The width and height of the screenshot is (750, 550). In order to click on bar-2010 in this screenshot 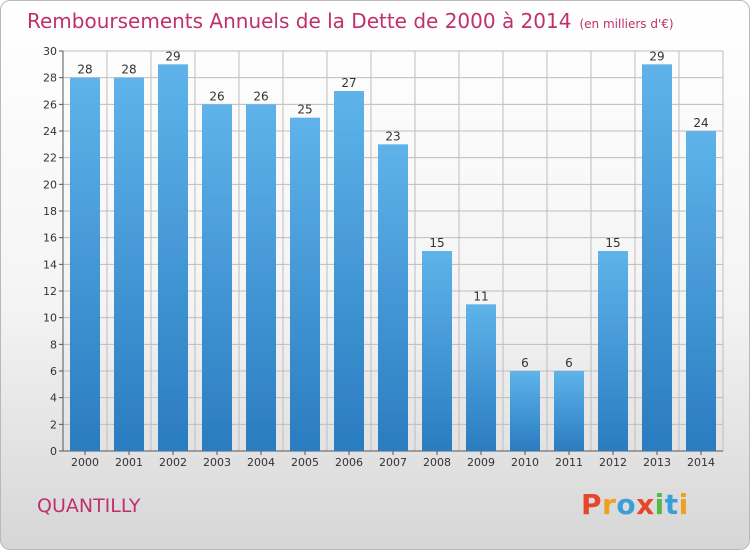, I will do `click(525, 411)`.